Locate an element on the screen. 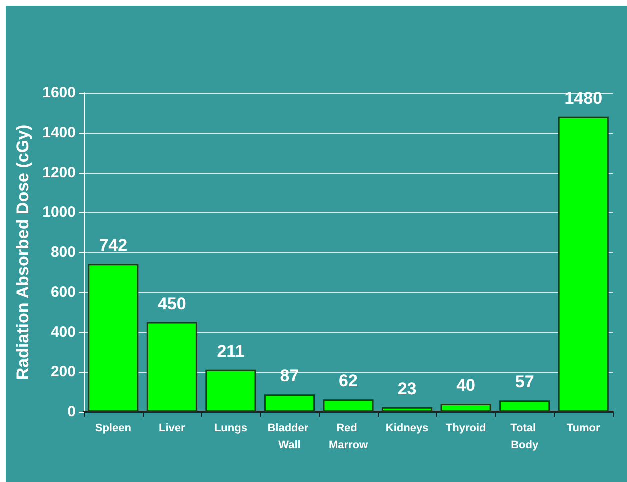  data-label: 742 is located at coordinates (113, 246).